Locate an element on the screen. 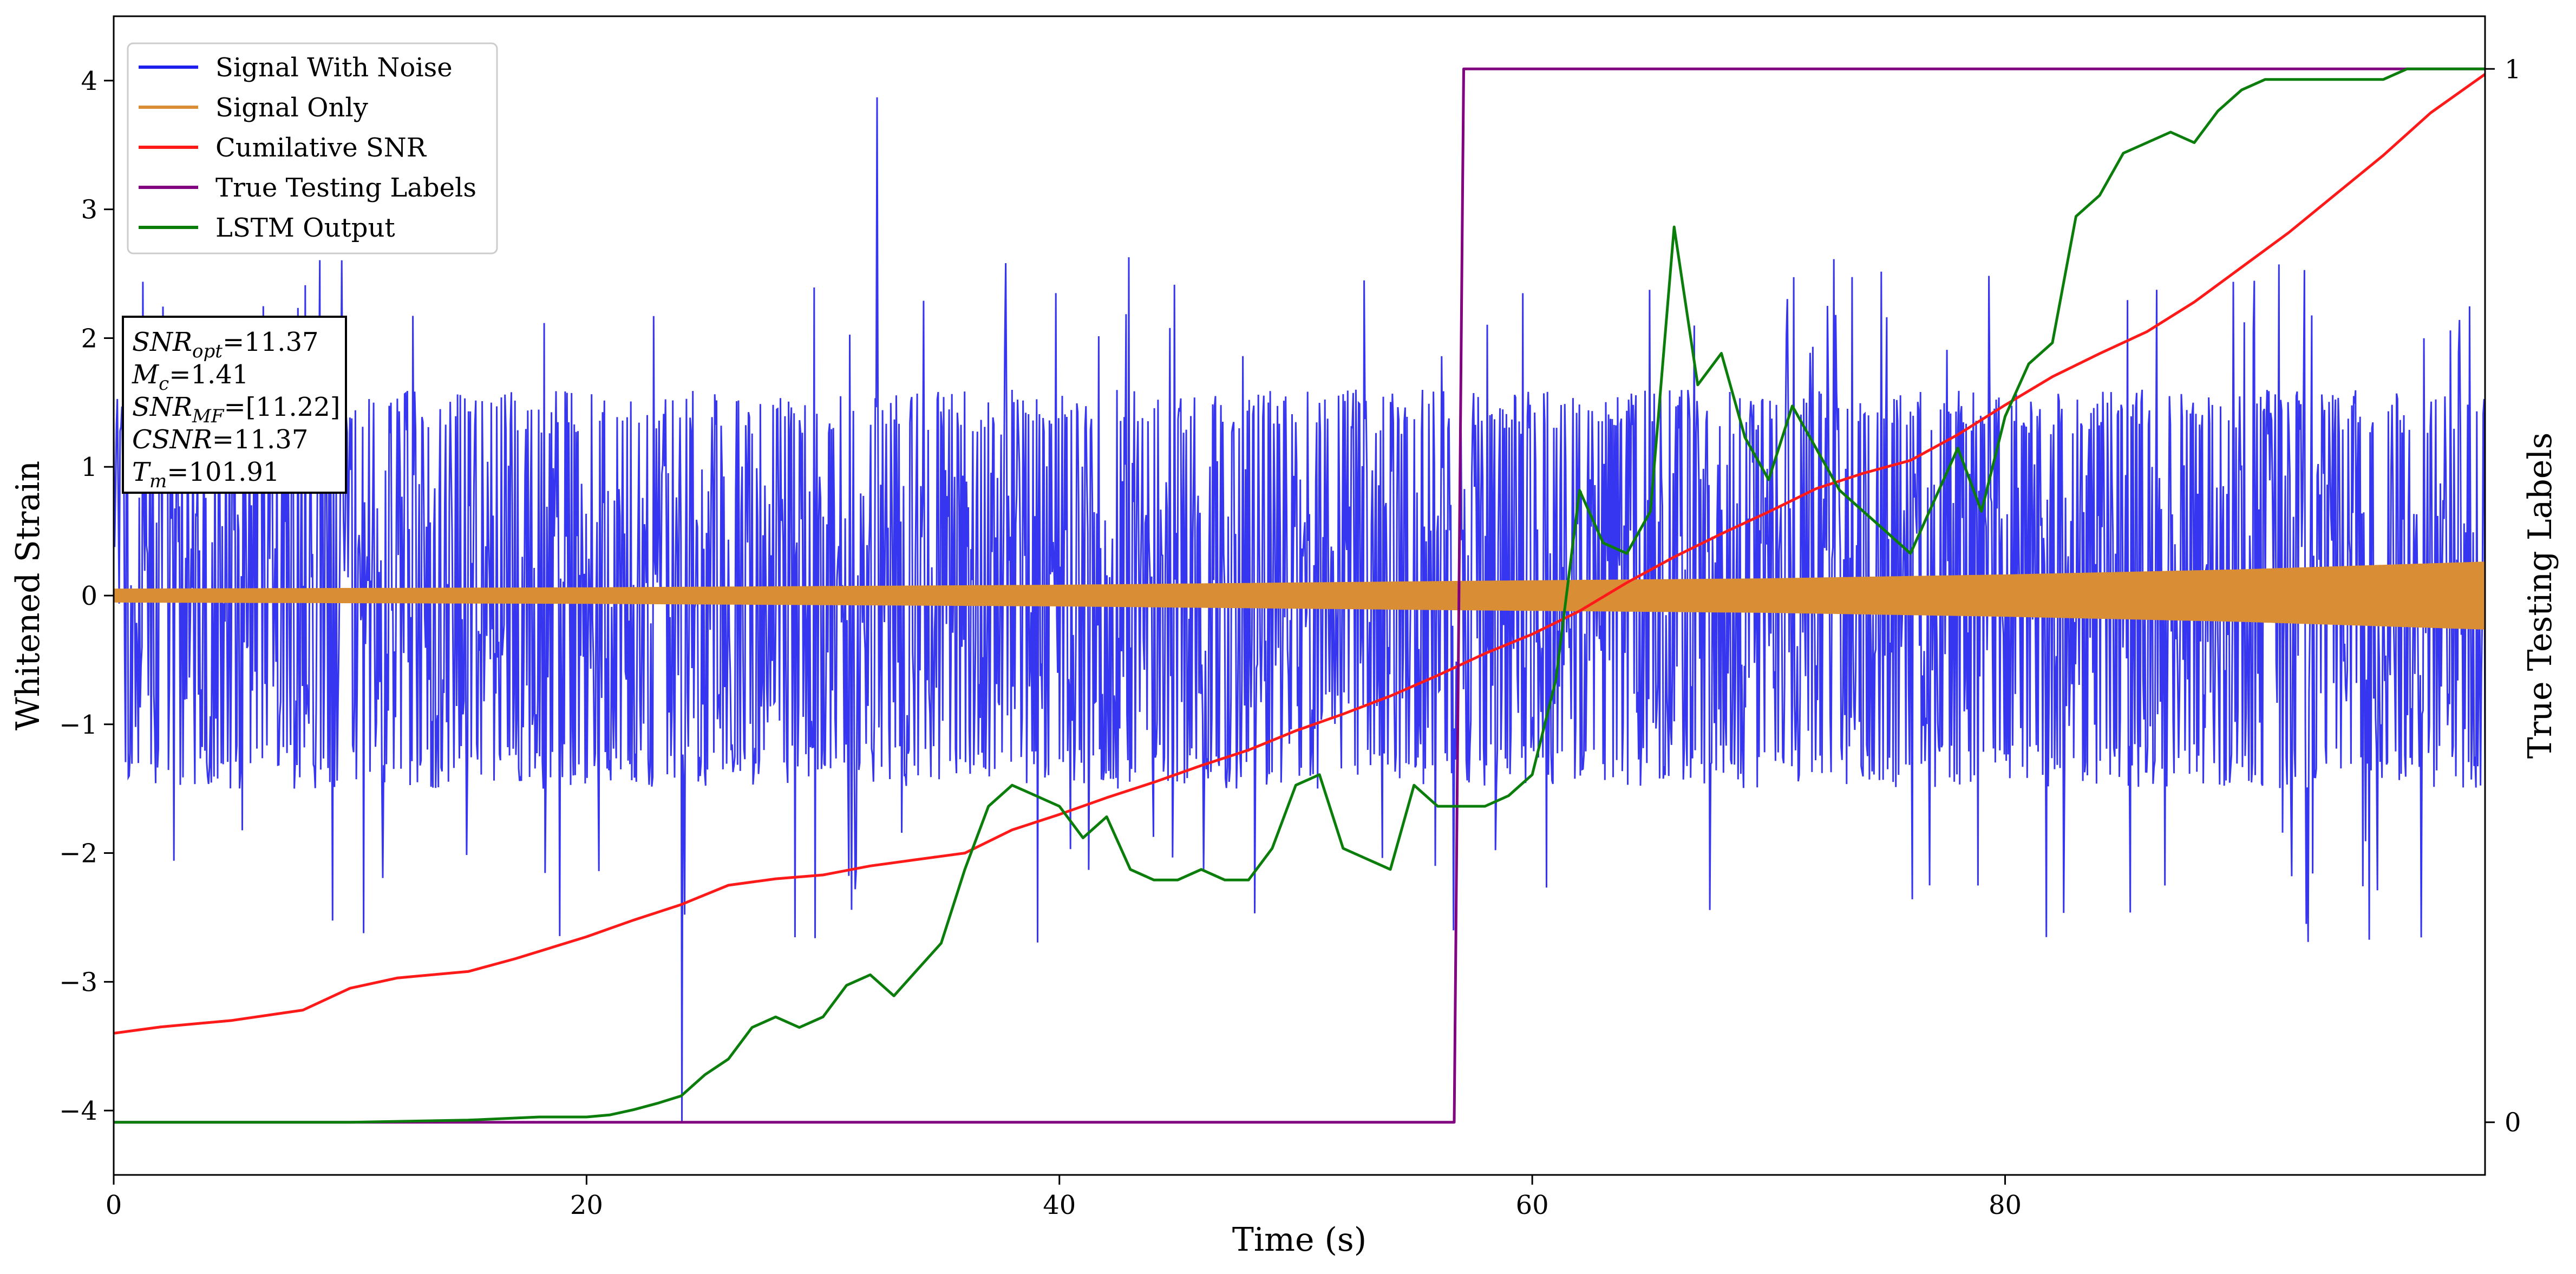 This screenshot has width=2576, height=1274. y-axis-label: Whitened Strain is located at coordinates (28, 595).